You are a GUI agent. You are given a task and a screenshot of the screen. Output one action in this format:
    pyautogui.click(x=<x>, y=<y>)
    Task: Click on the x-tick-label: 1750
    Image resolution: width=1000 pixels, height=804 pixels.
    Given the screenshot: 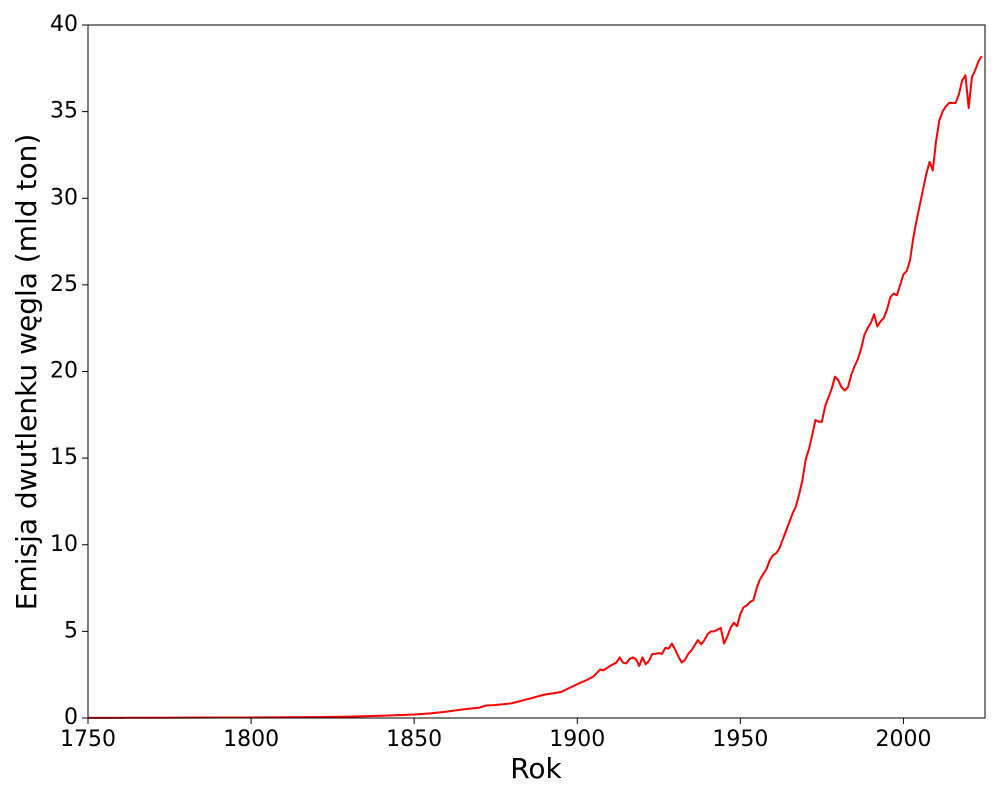 What is the action you would take?
    pyautogui.click(x=88, y=739)
    